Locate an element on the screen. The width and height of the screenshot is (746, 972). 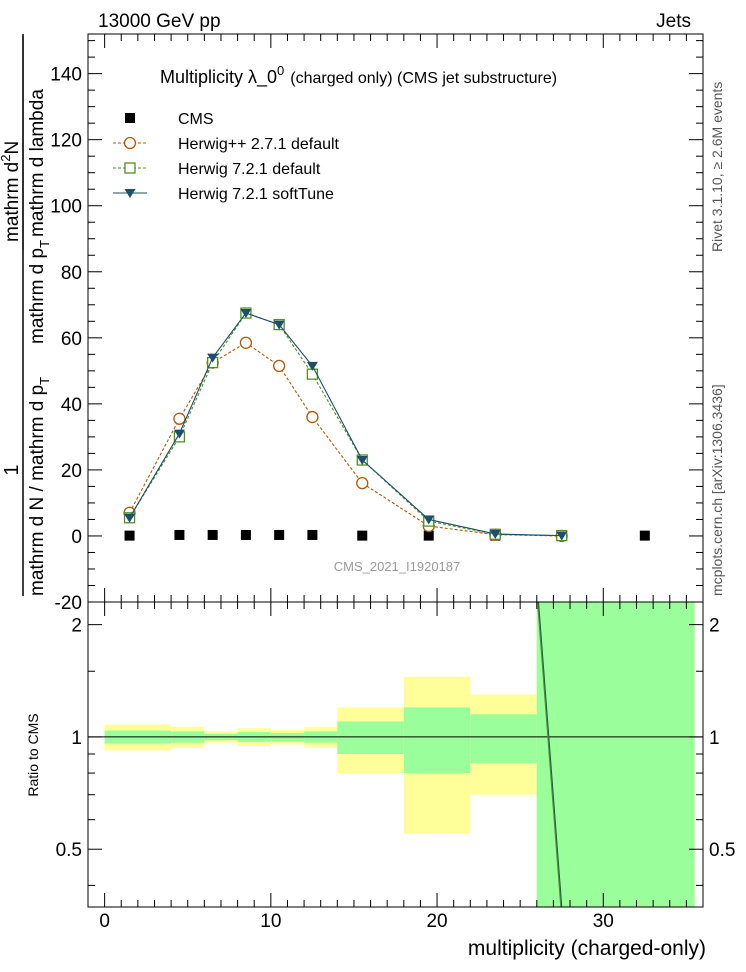
series-cms is located at coordinates (387, 535).